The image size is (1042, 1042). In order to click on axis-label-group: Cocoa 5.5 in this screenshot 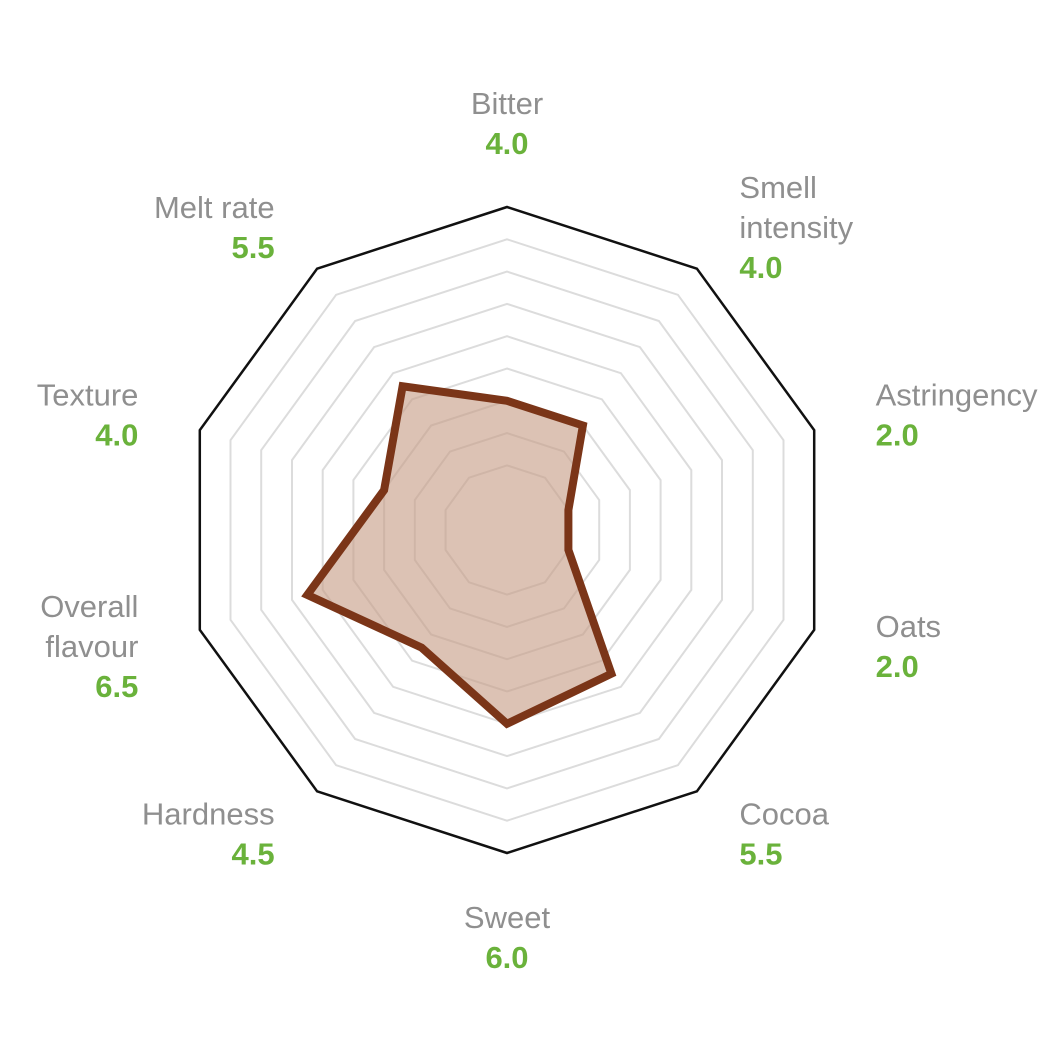, I will do `click(784, 834)`.